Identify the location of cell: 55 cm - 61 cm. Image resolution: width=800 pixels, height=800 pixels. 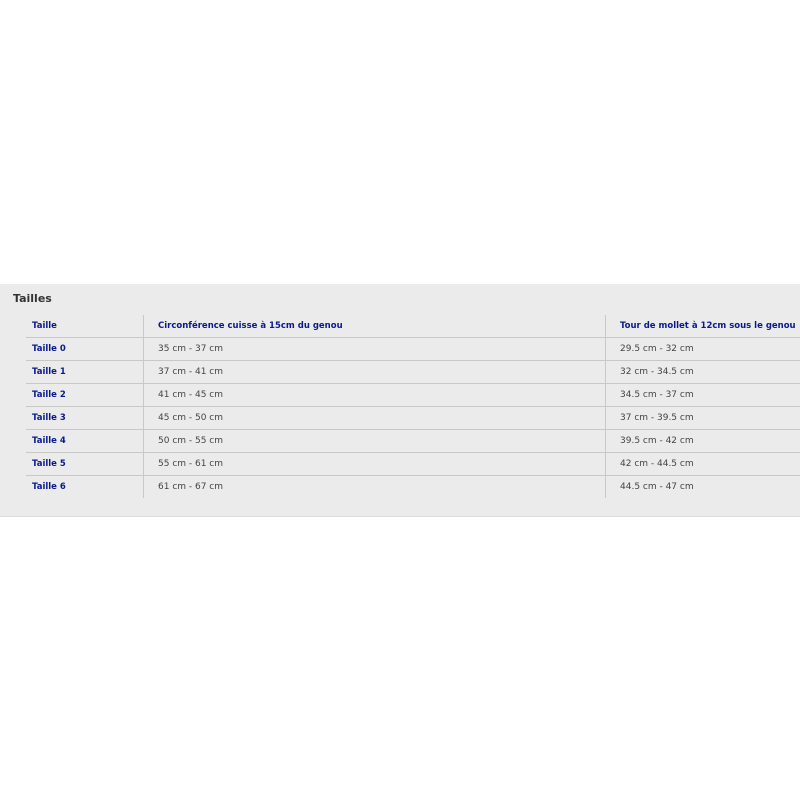
(374, 464).